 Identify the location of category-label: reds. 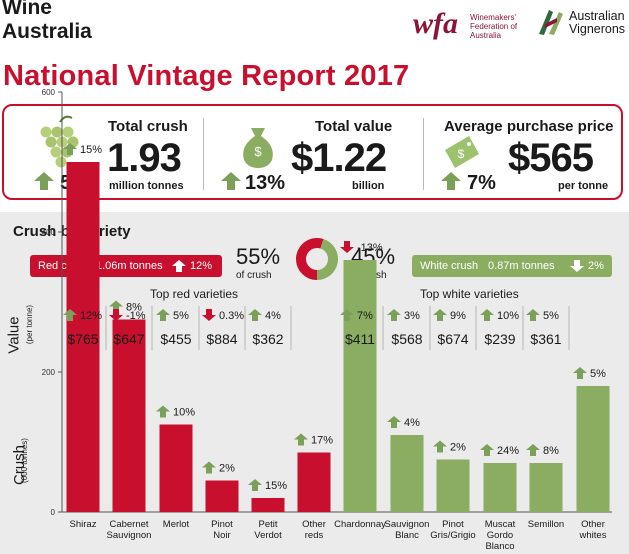
(314, 535).